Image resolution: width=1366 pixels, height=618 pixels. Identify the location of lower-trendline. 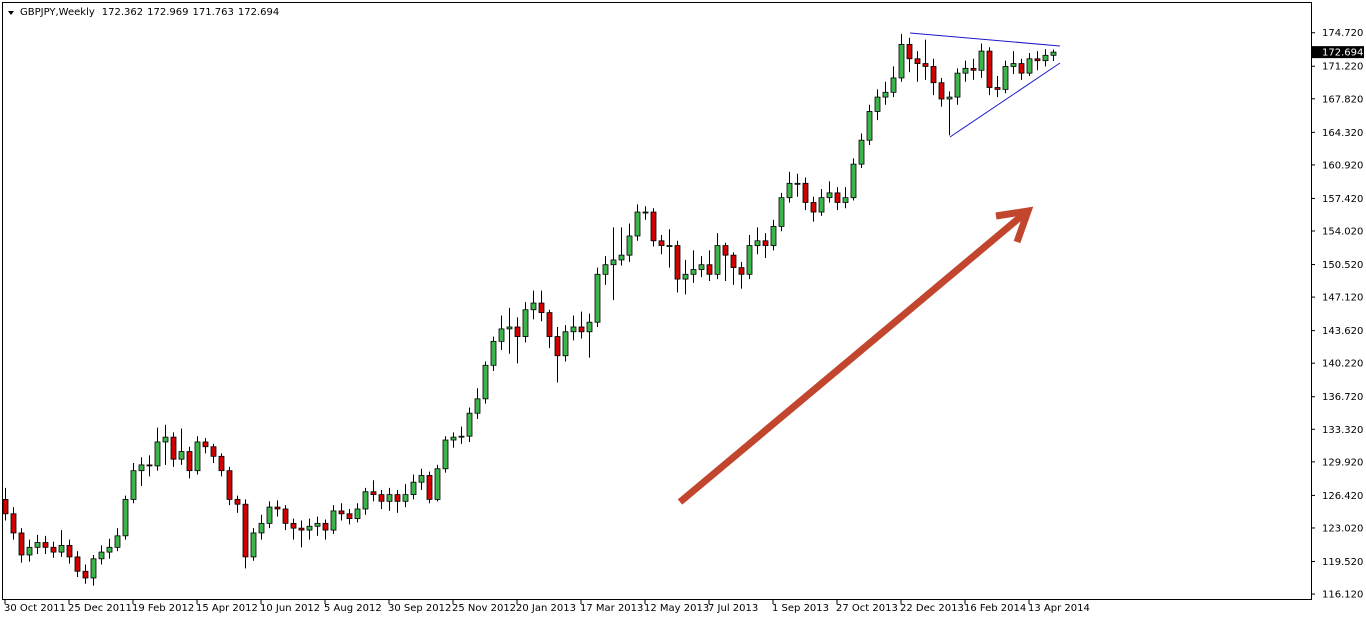
(1005, 100).